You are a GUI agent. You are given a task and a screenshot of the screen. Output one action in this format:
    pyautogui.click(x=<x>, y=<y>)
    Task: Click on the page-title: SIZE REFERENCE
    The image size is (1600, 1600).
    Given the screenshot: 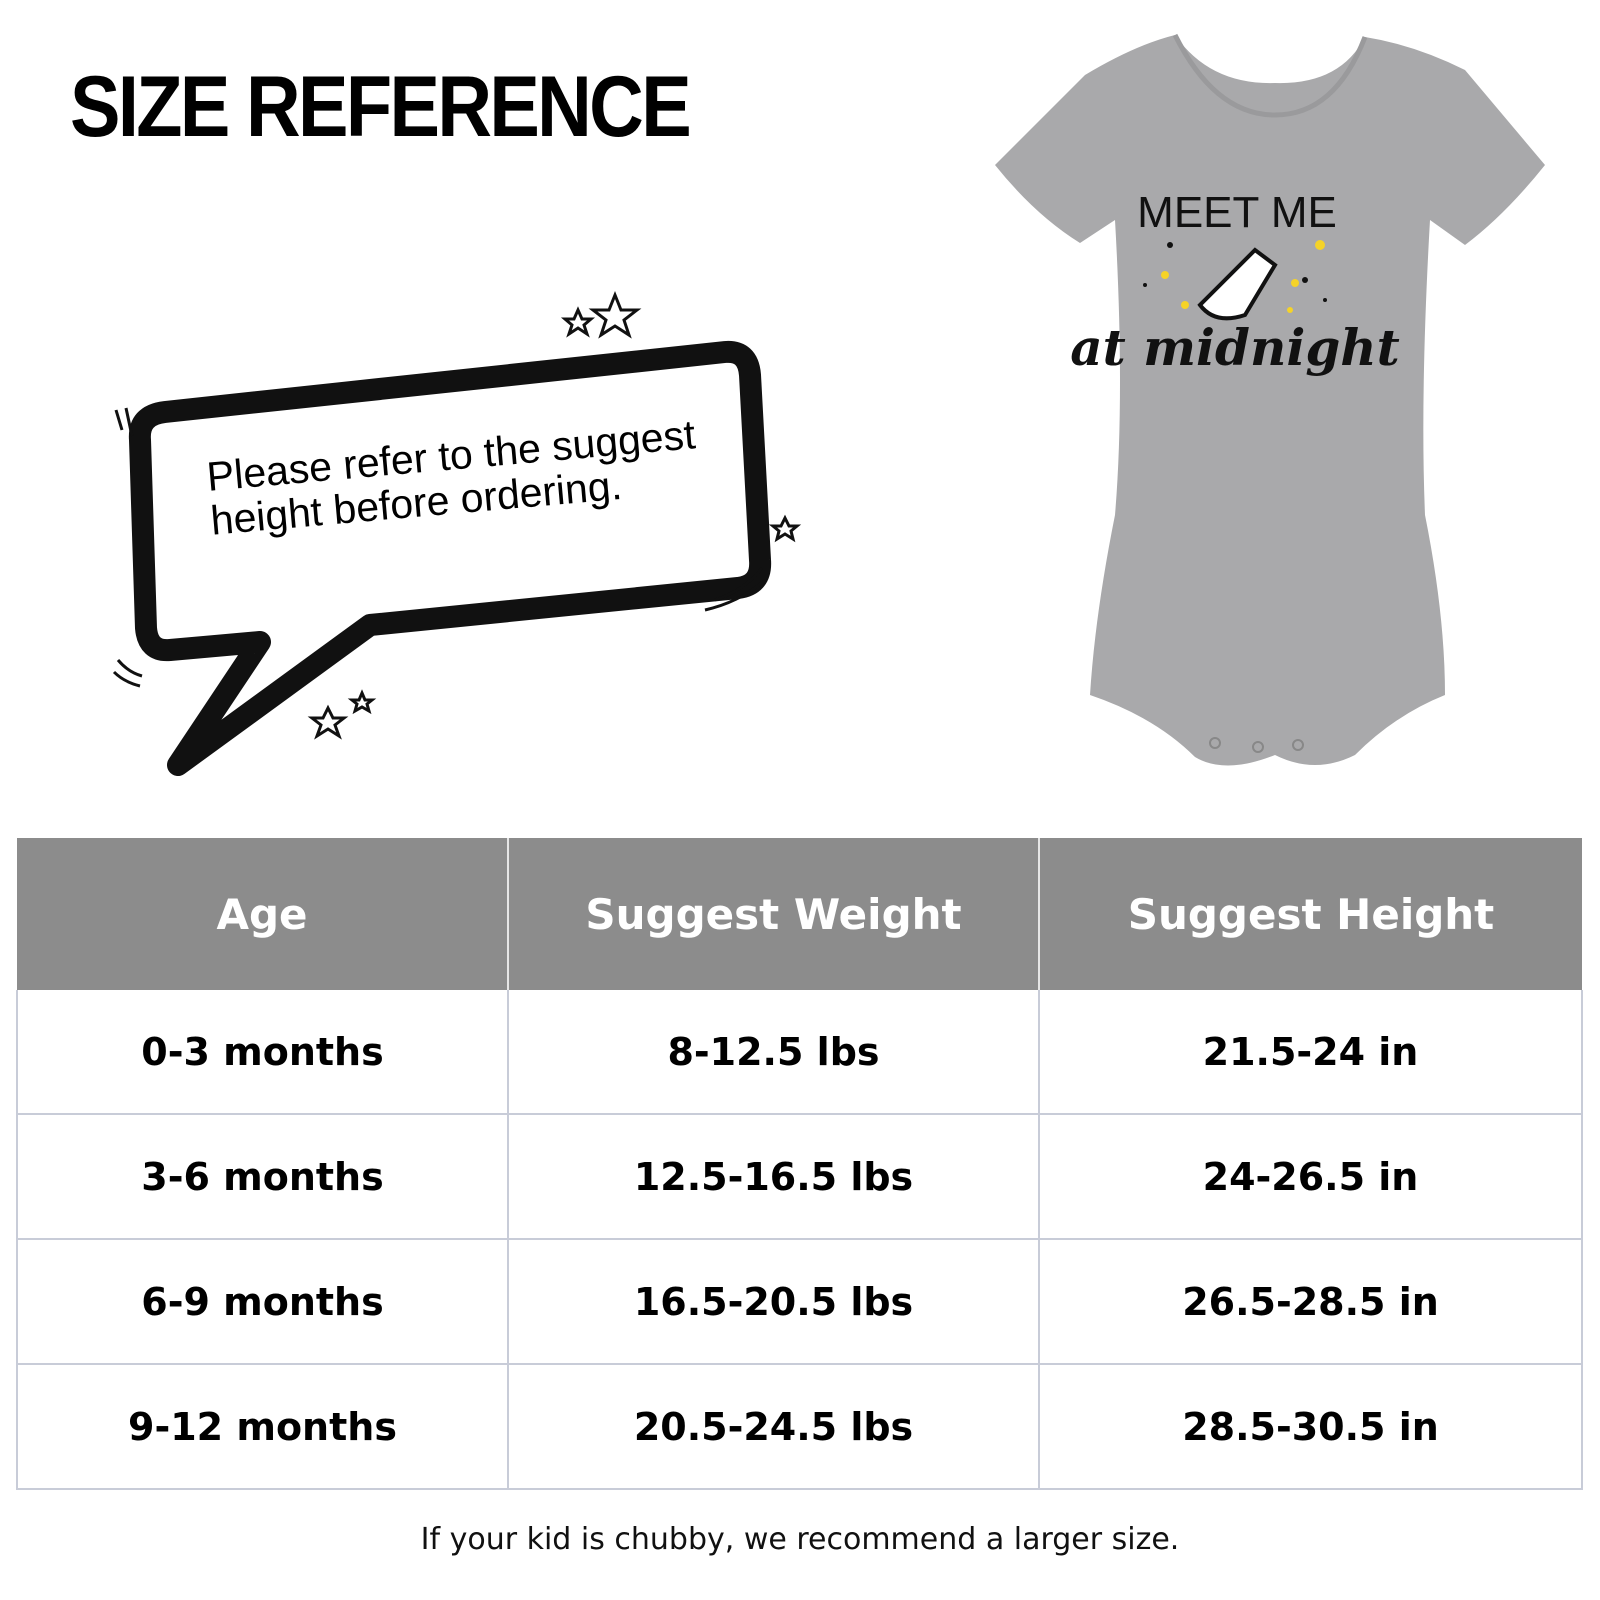 What is the action you would take?
    pyautogui.click(x=381, y=107)
    